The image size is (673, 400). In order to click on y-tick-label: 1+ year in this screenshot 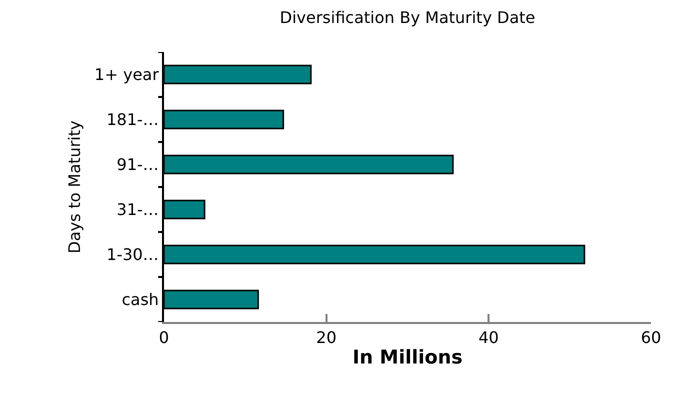, I will do `click(127, 74)`.